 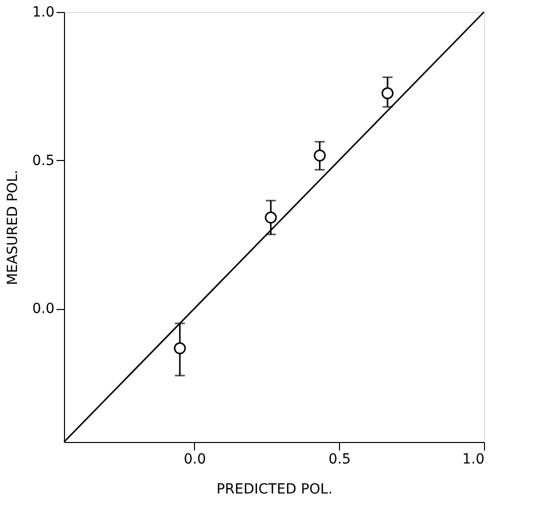 I want to click on x-tick-label: 0.0, so click(x=195, y=460).